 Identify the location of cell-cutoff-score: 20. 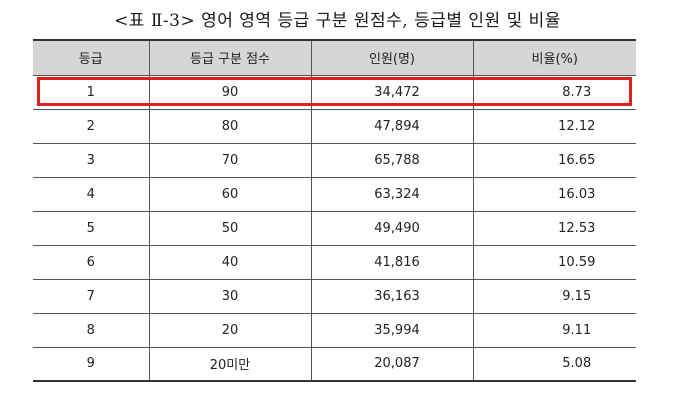
(230, 330).